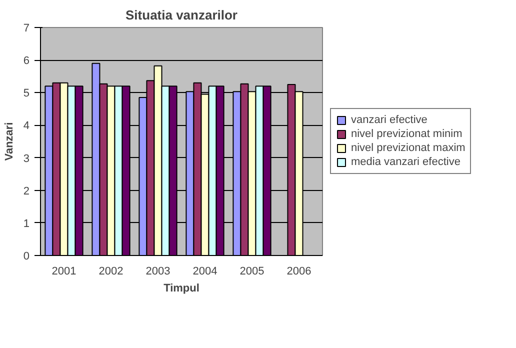 The width and height of the screenshot is (516, 348). Describe the element at coordinates (408, 148) in the screenshot. I see `legend-label: nivel previzionat maxim` at that location.